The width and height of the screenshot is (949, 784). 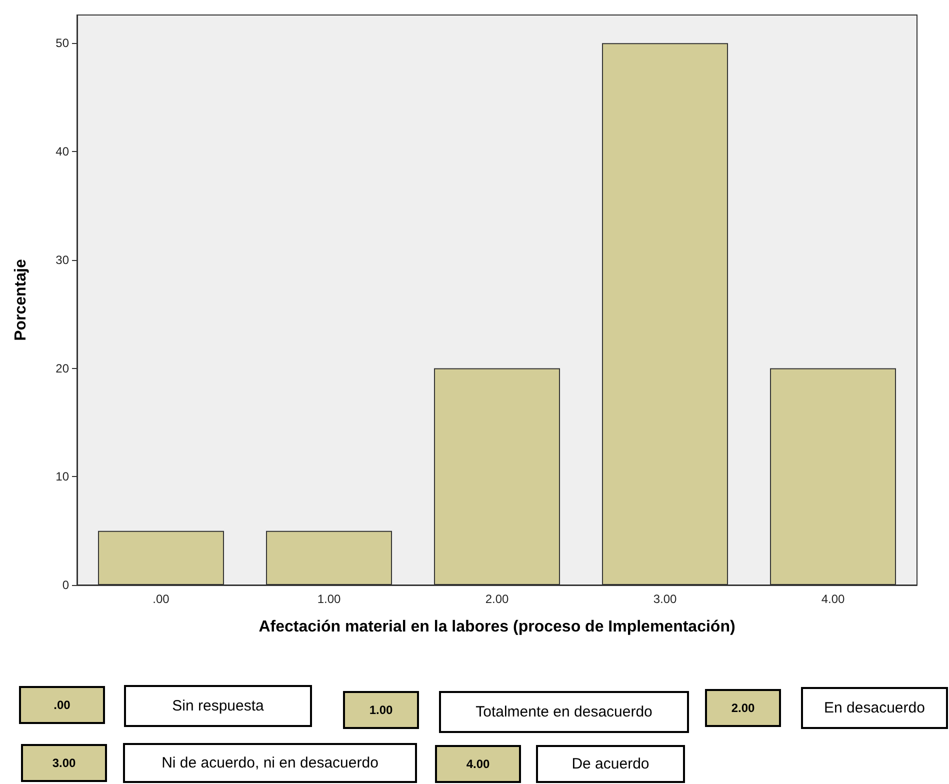 I want to click on y-tick-label: 50, so click(x=63, y=43).